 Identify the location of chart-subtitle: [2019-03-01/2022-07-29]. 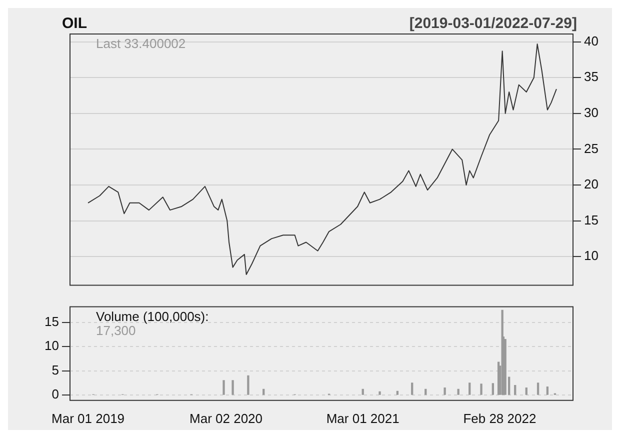
(493, 23).